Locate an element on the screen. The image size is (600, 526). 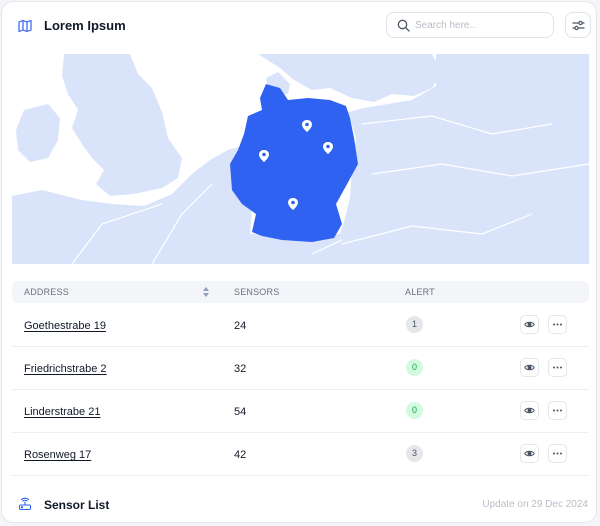
router-icon is located at coordinates (25, 504).